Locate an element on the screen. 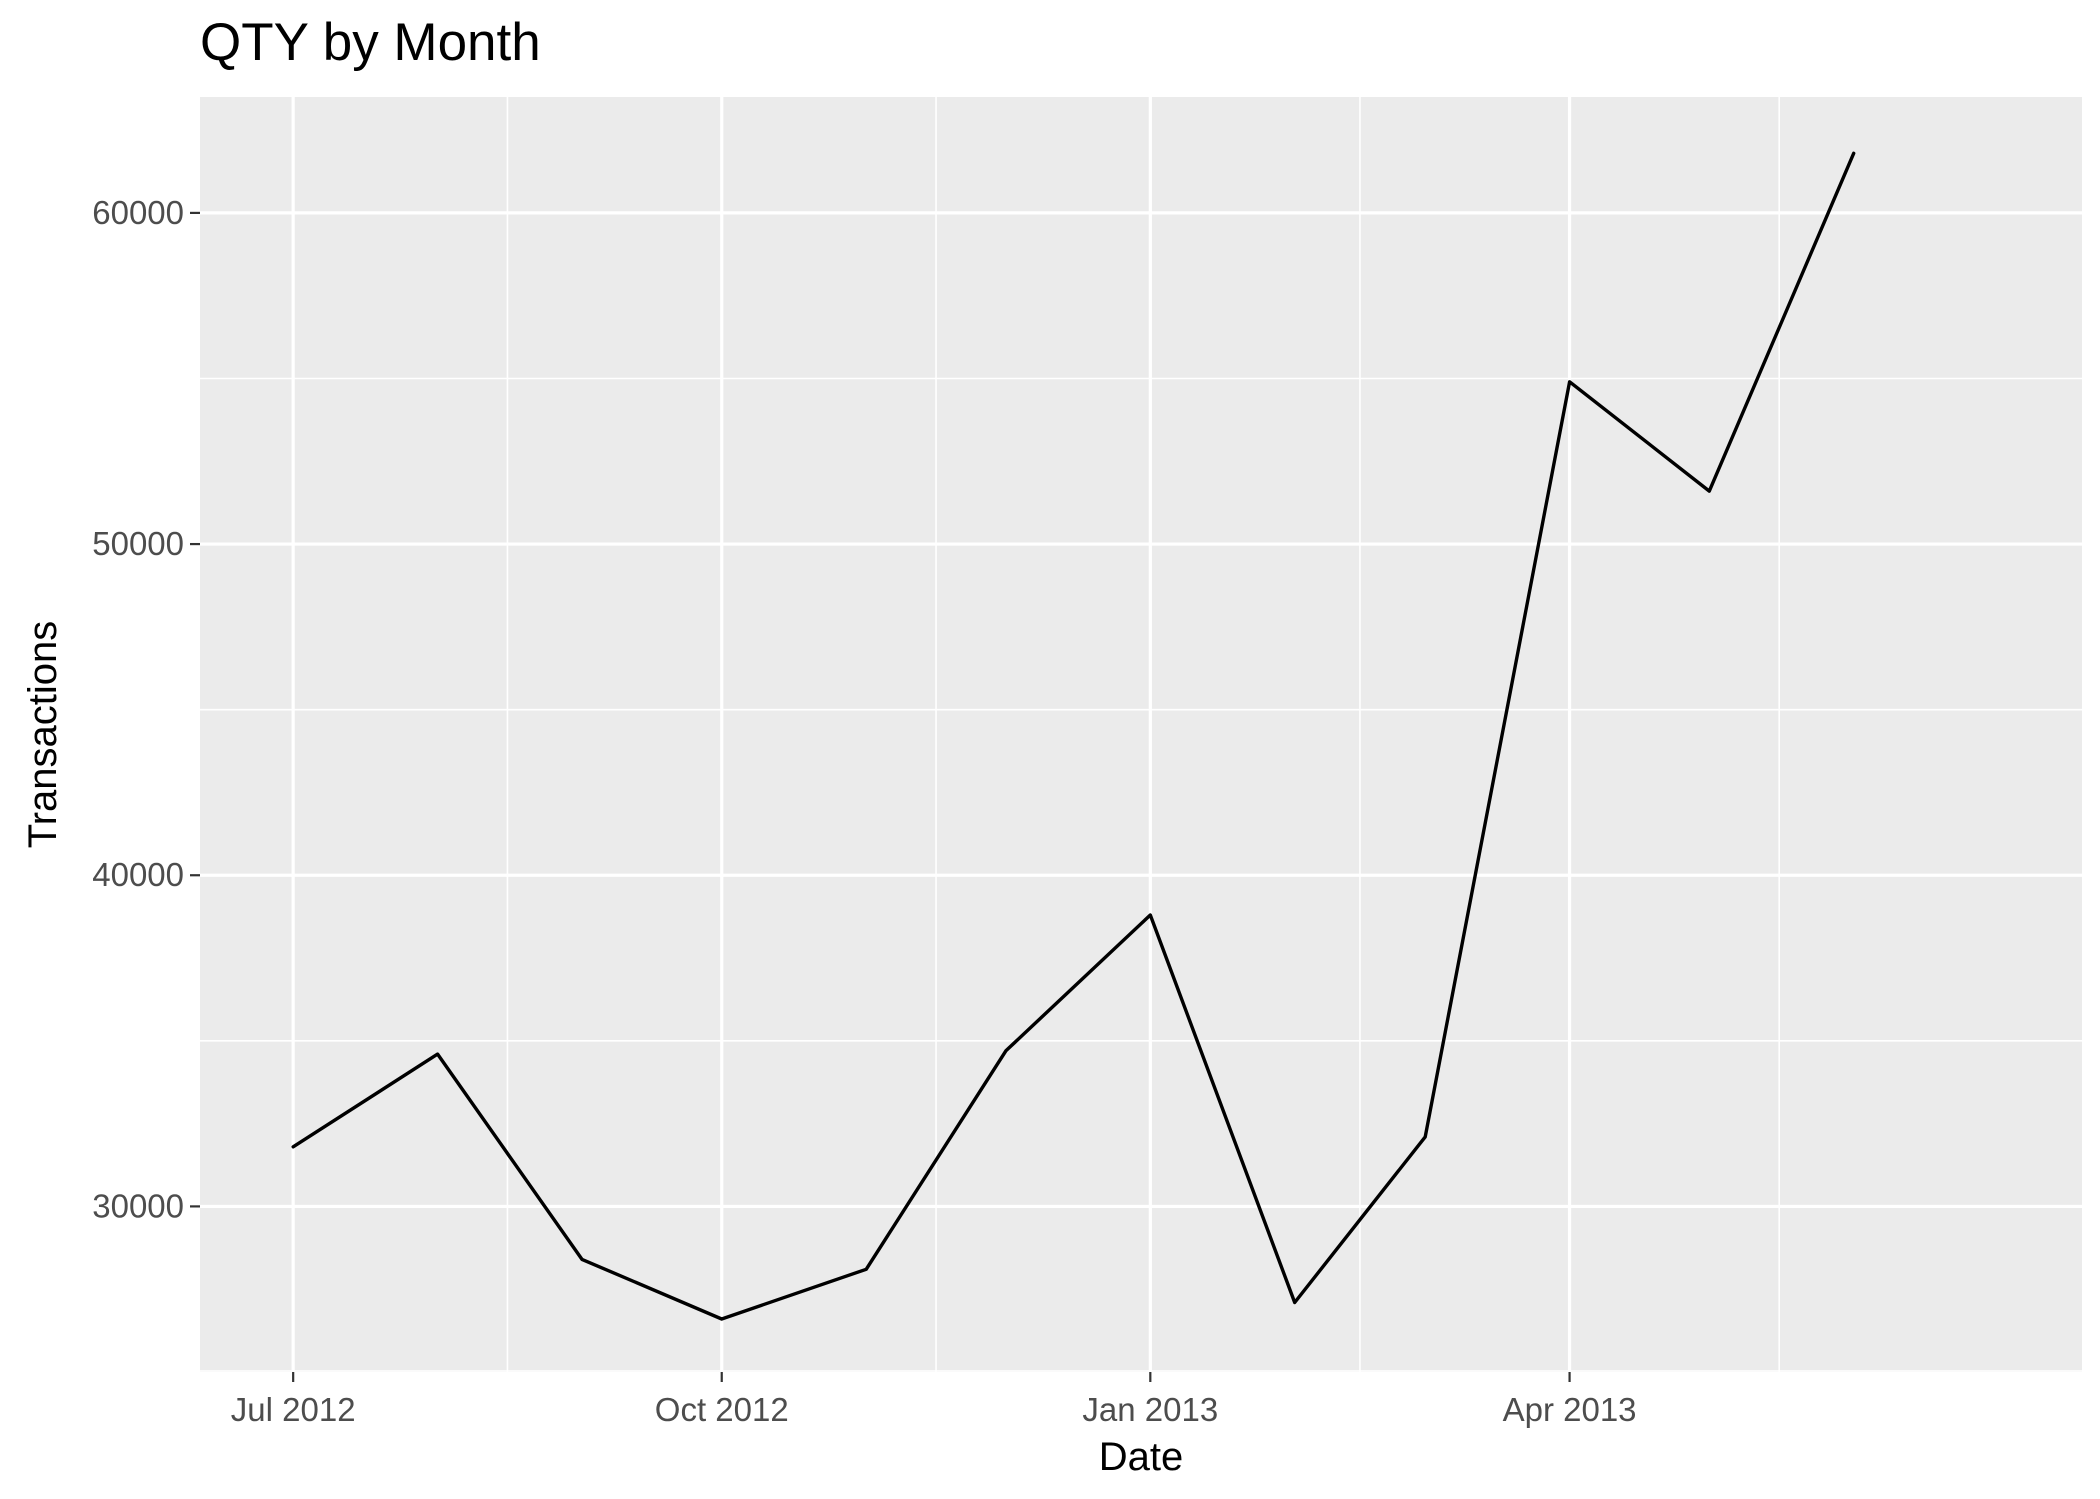  x-tick-label: Oct 2012 is located at coordinates (722, 1409).